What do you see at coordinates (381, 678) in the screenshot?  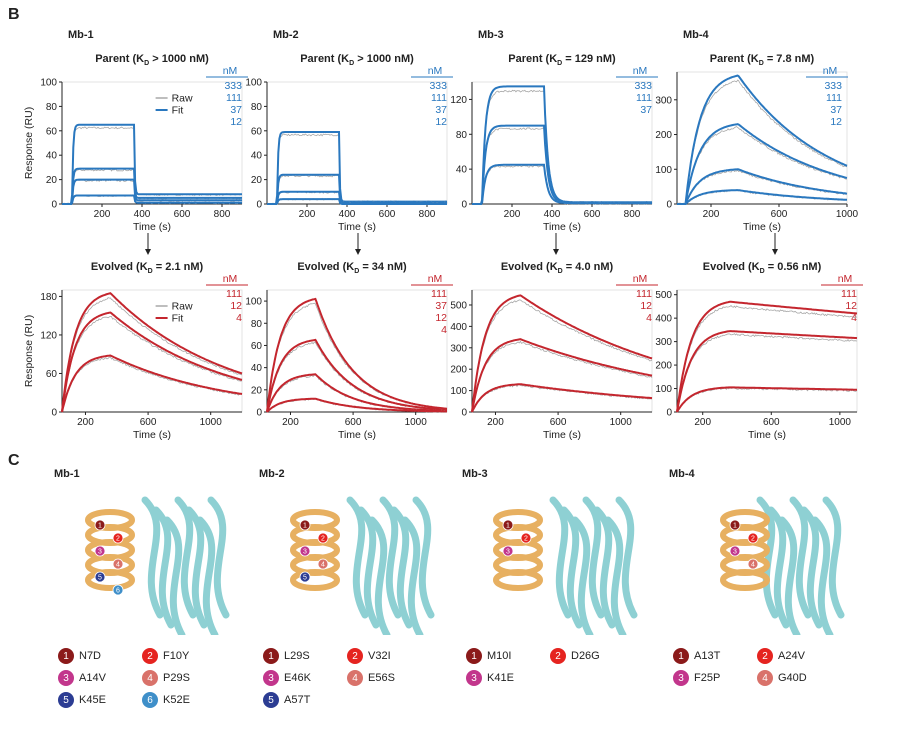 I see `mutation-label: E56S` at bounding box center [381, 678].